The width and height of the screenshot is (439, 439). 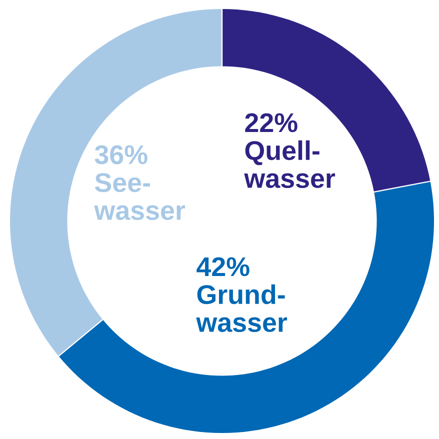 What do you see at coordinates (242, 308) in the screenshot?
I see `slice-label: Grund-wasser` at bounding box center [242, 308].